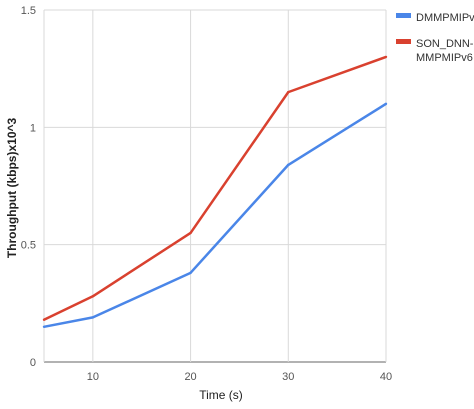 The height and width of the screenshot is (409, 474). Describe the element at coordinates (445, 18) in the screenshot. I see `legend-label: DMMPMIPv6` at that location.